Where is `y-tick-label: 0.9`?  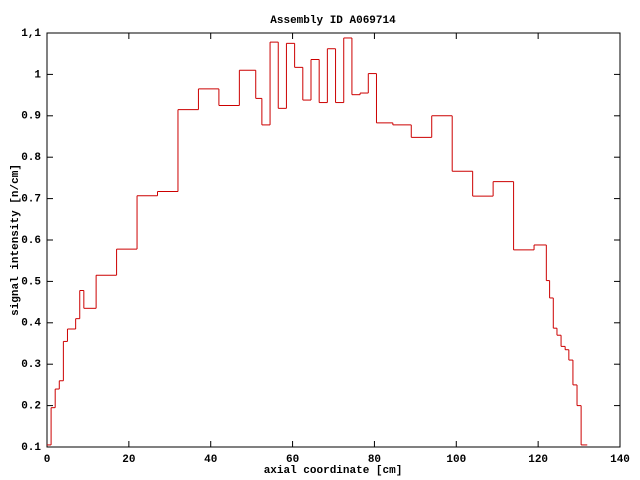
y-tick-label: 0.9 is located at coordinates (31, 117).